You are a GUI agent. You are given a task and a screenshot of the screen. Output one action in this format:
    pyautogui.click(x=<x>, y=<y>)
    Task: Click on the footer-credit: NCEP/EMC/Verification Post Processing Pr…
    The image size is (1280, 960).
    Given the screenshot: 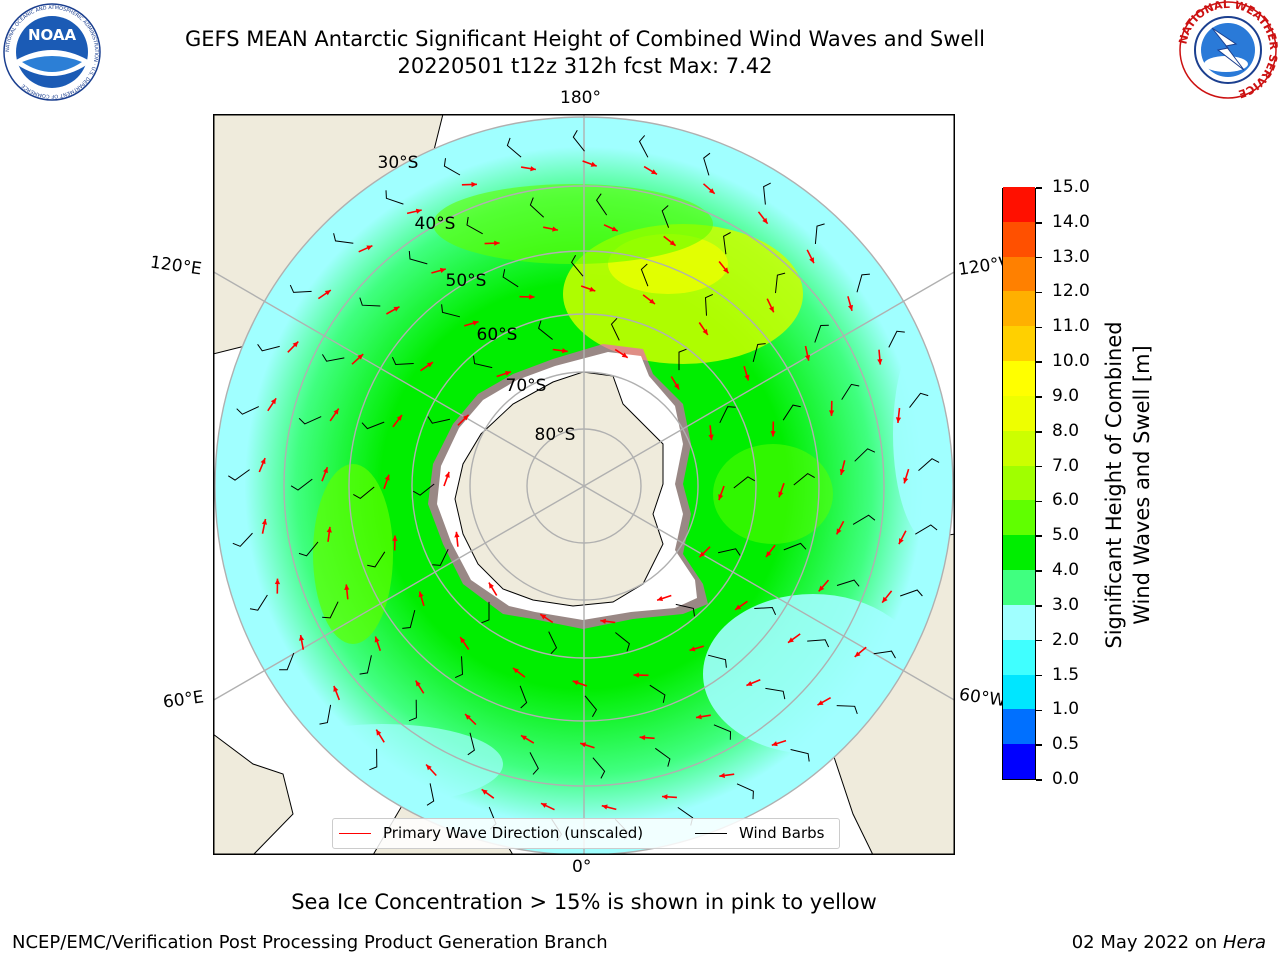 What is the action you would take?
    pyautogui.click(x=310, y=942)
    